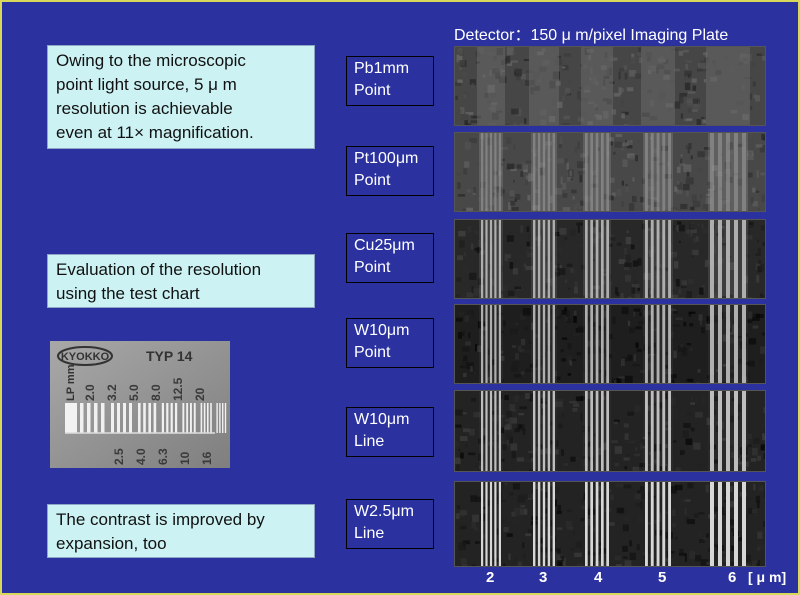 Image resolution: width=800 pixels, height=595 pixels. Describe the element at coordinates (591, 35) in the screenshot. I see `detector-header: Detector：150 μ m/pixel Imaging Plate` at that location.